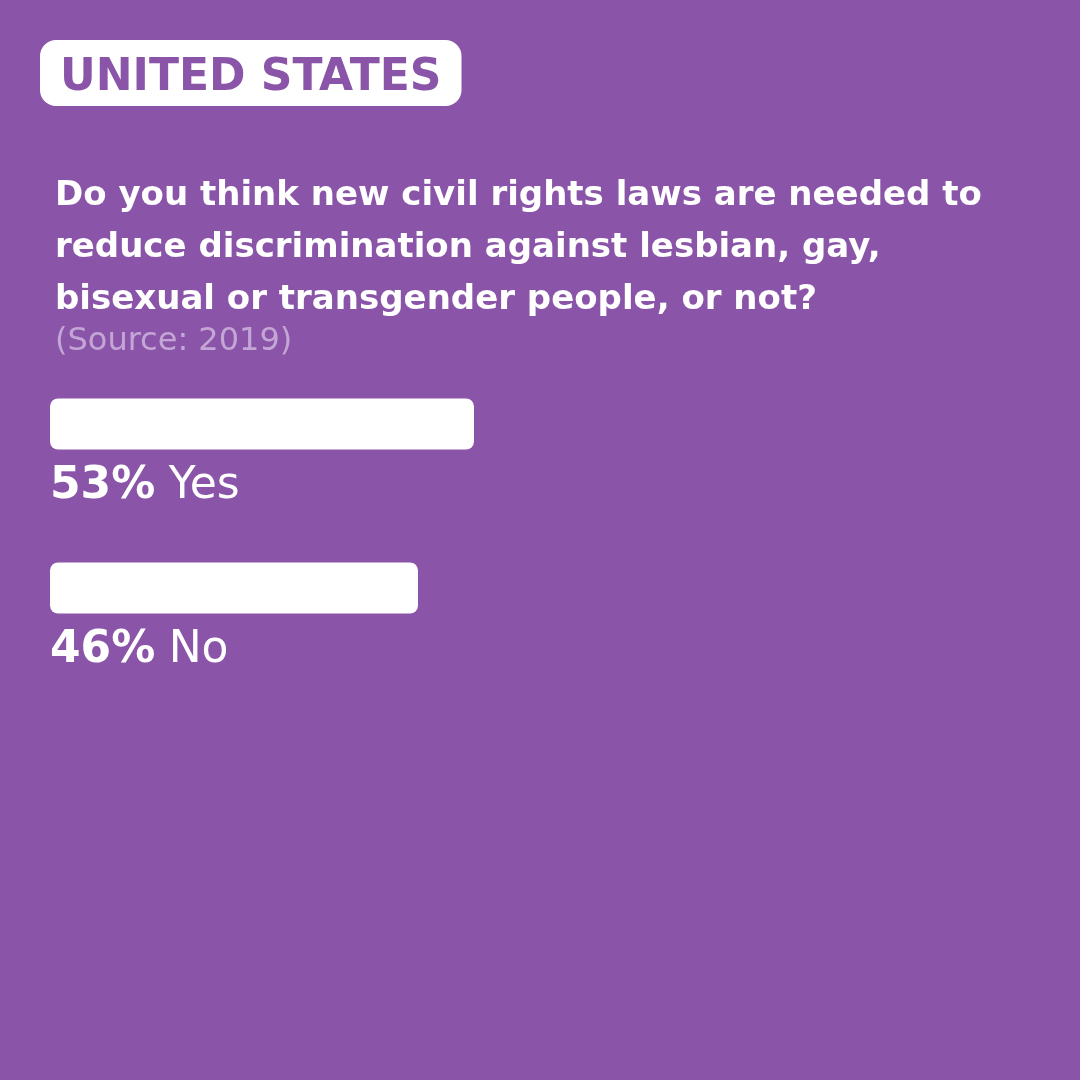  Describe the element at coordinates (103, 646) in the screenshot. I see `data-label: 46%` at that location.